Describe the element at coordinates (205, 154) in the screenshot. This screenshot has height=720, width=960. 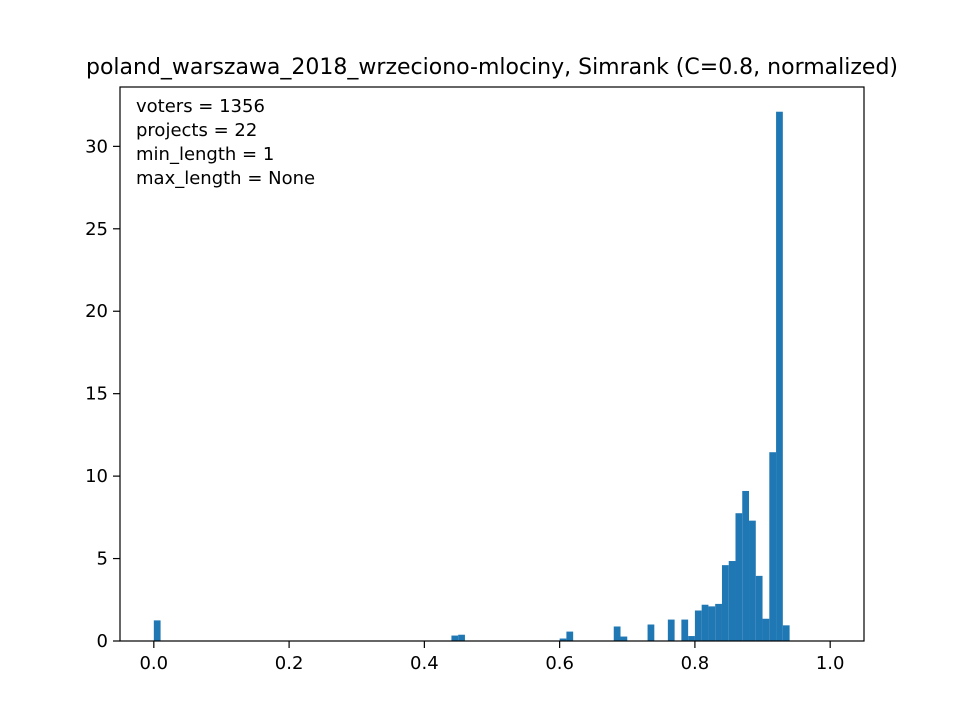
I see `annotation-min-length: min_length = 1` at that location.